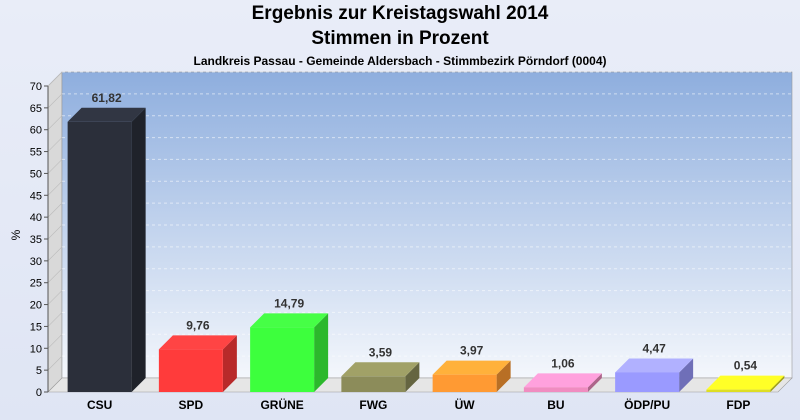 The width and height of the screenshot is (800, 420). I want to click on bar-value-label: 1,06, so click(563, 363).